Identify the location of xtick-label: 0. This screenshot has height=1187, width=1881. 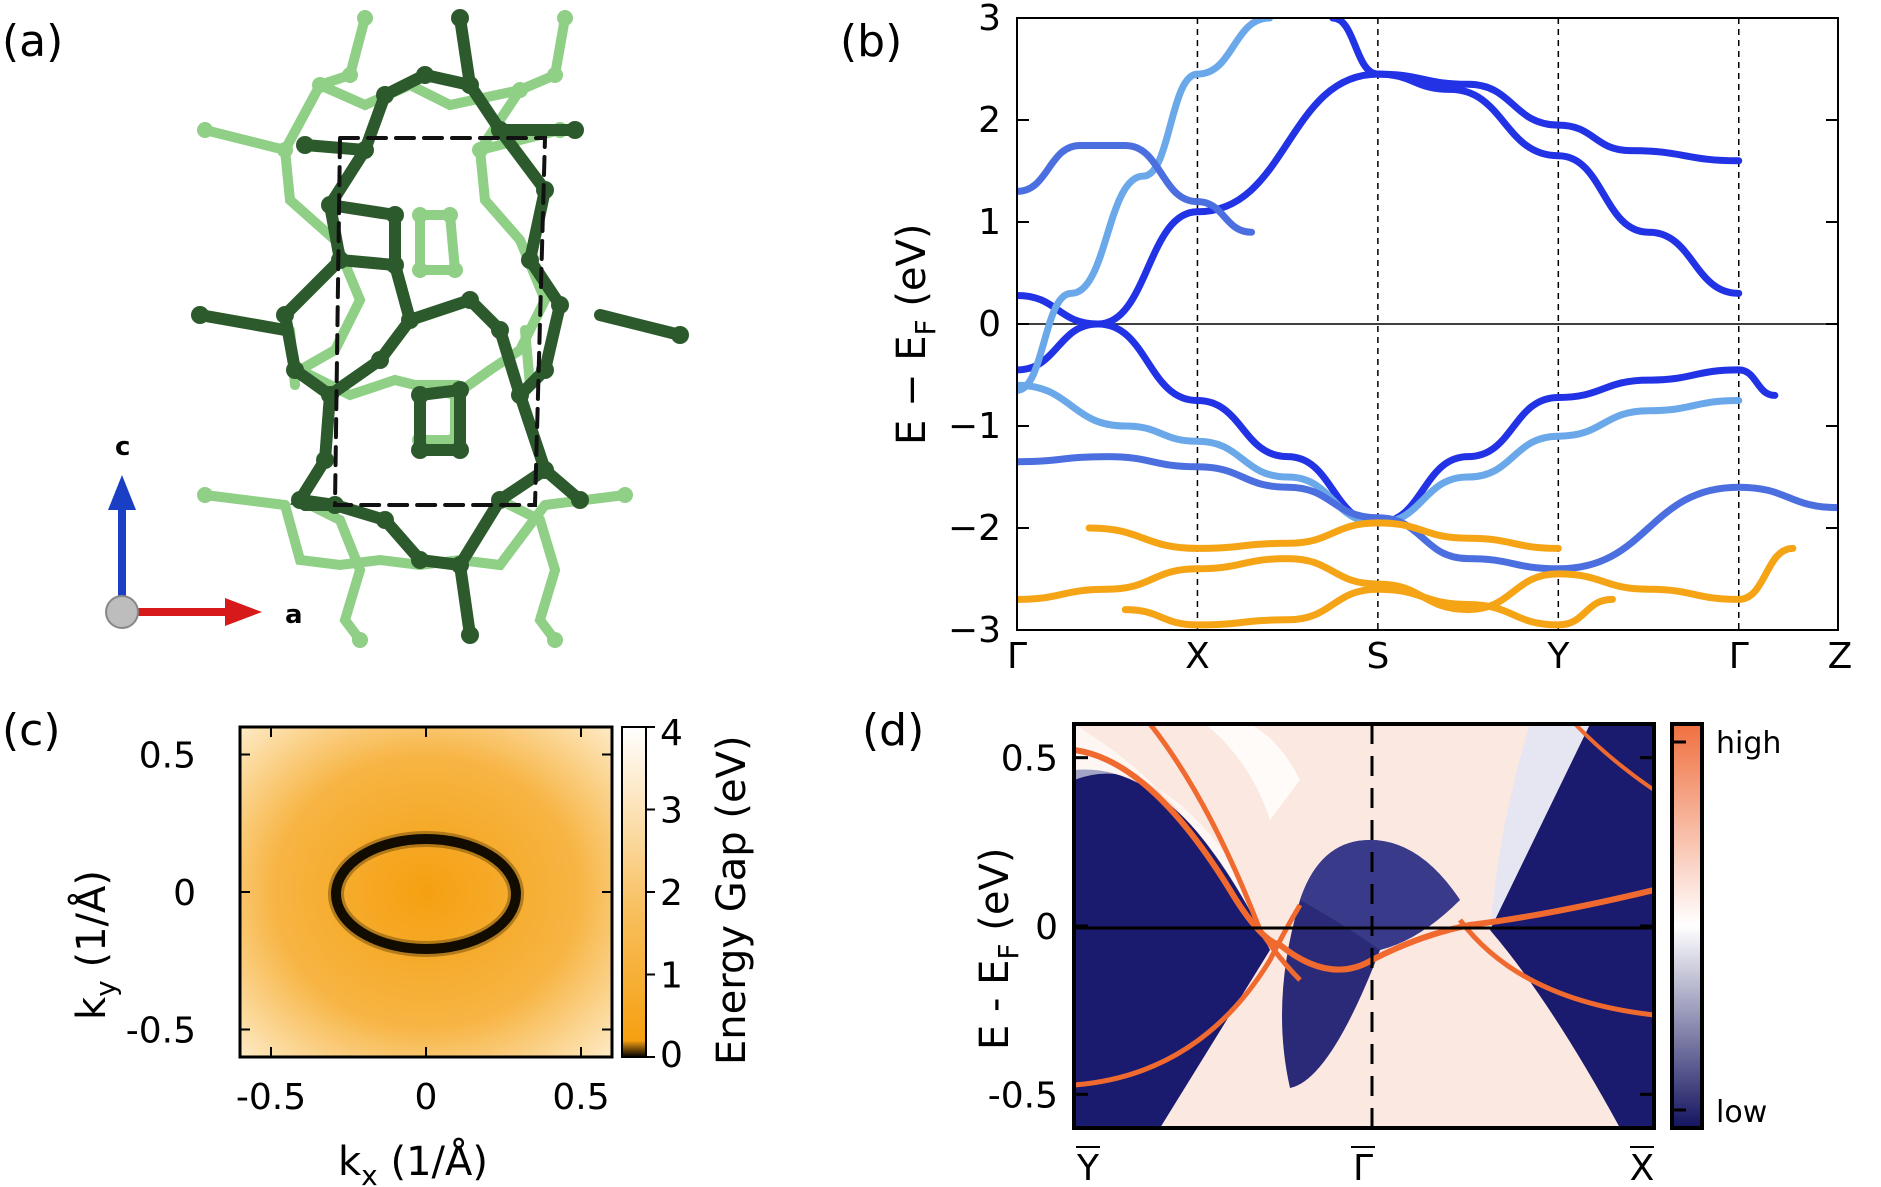
(426, 1097).